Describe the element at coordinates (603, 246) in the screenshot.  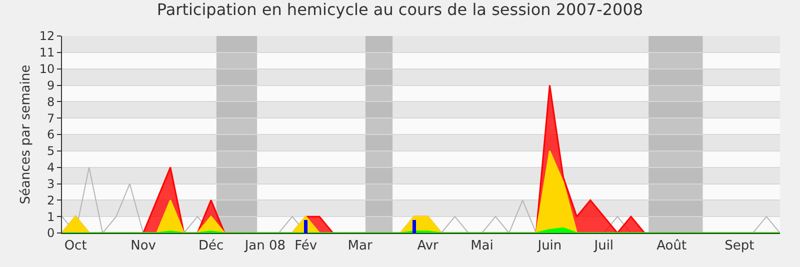
I see `x-tick-label: Juil` at that location.